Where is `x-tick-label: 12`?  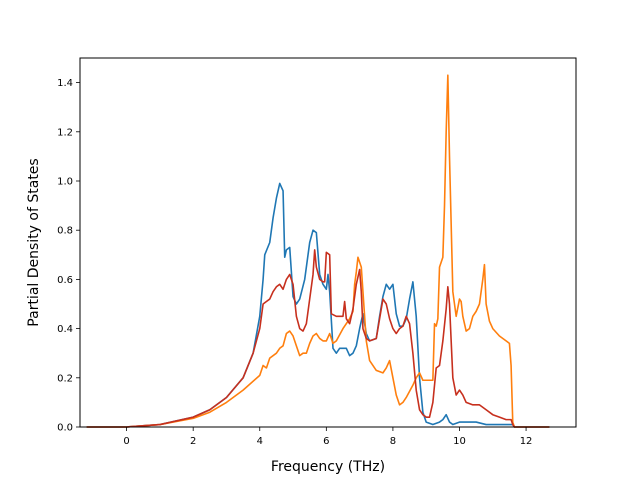 x-tick-label: 12 is located at coordinates (526, 441).